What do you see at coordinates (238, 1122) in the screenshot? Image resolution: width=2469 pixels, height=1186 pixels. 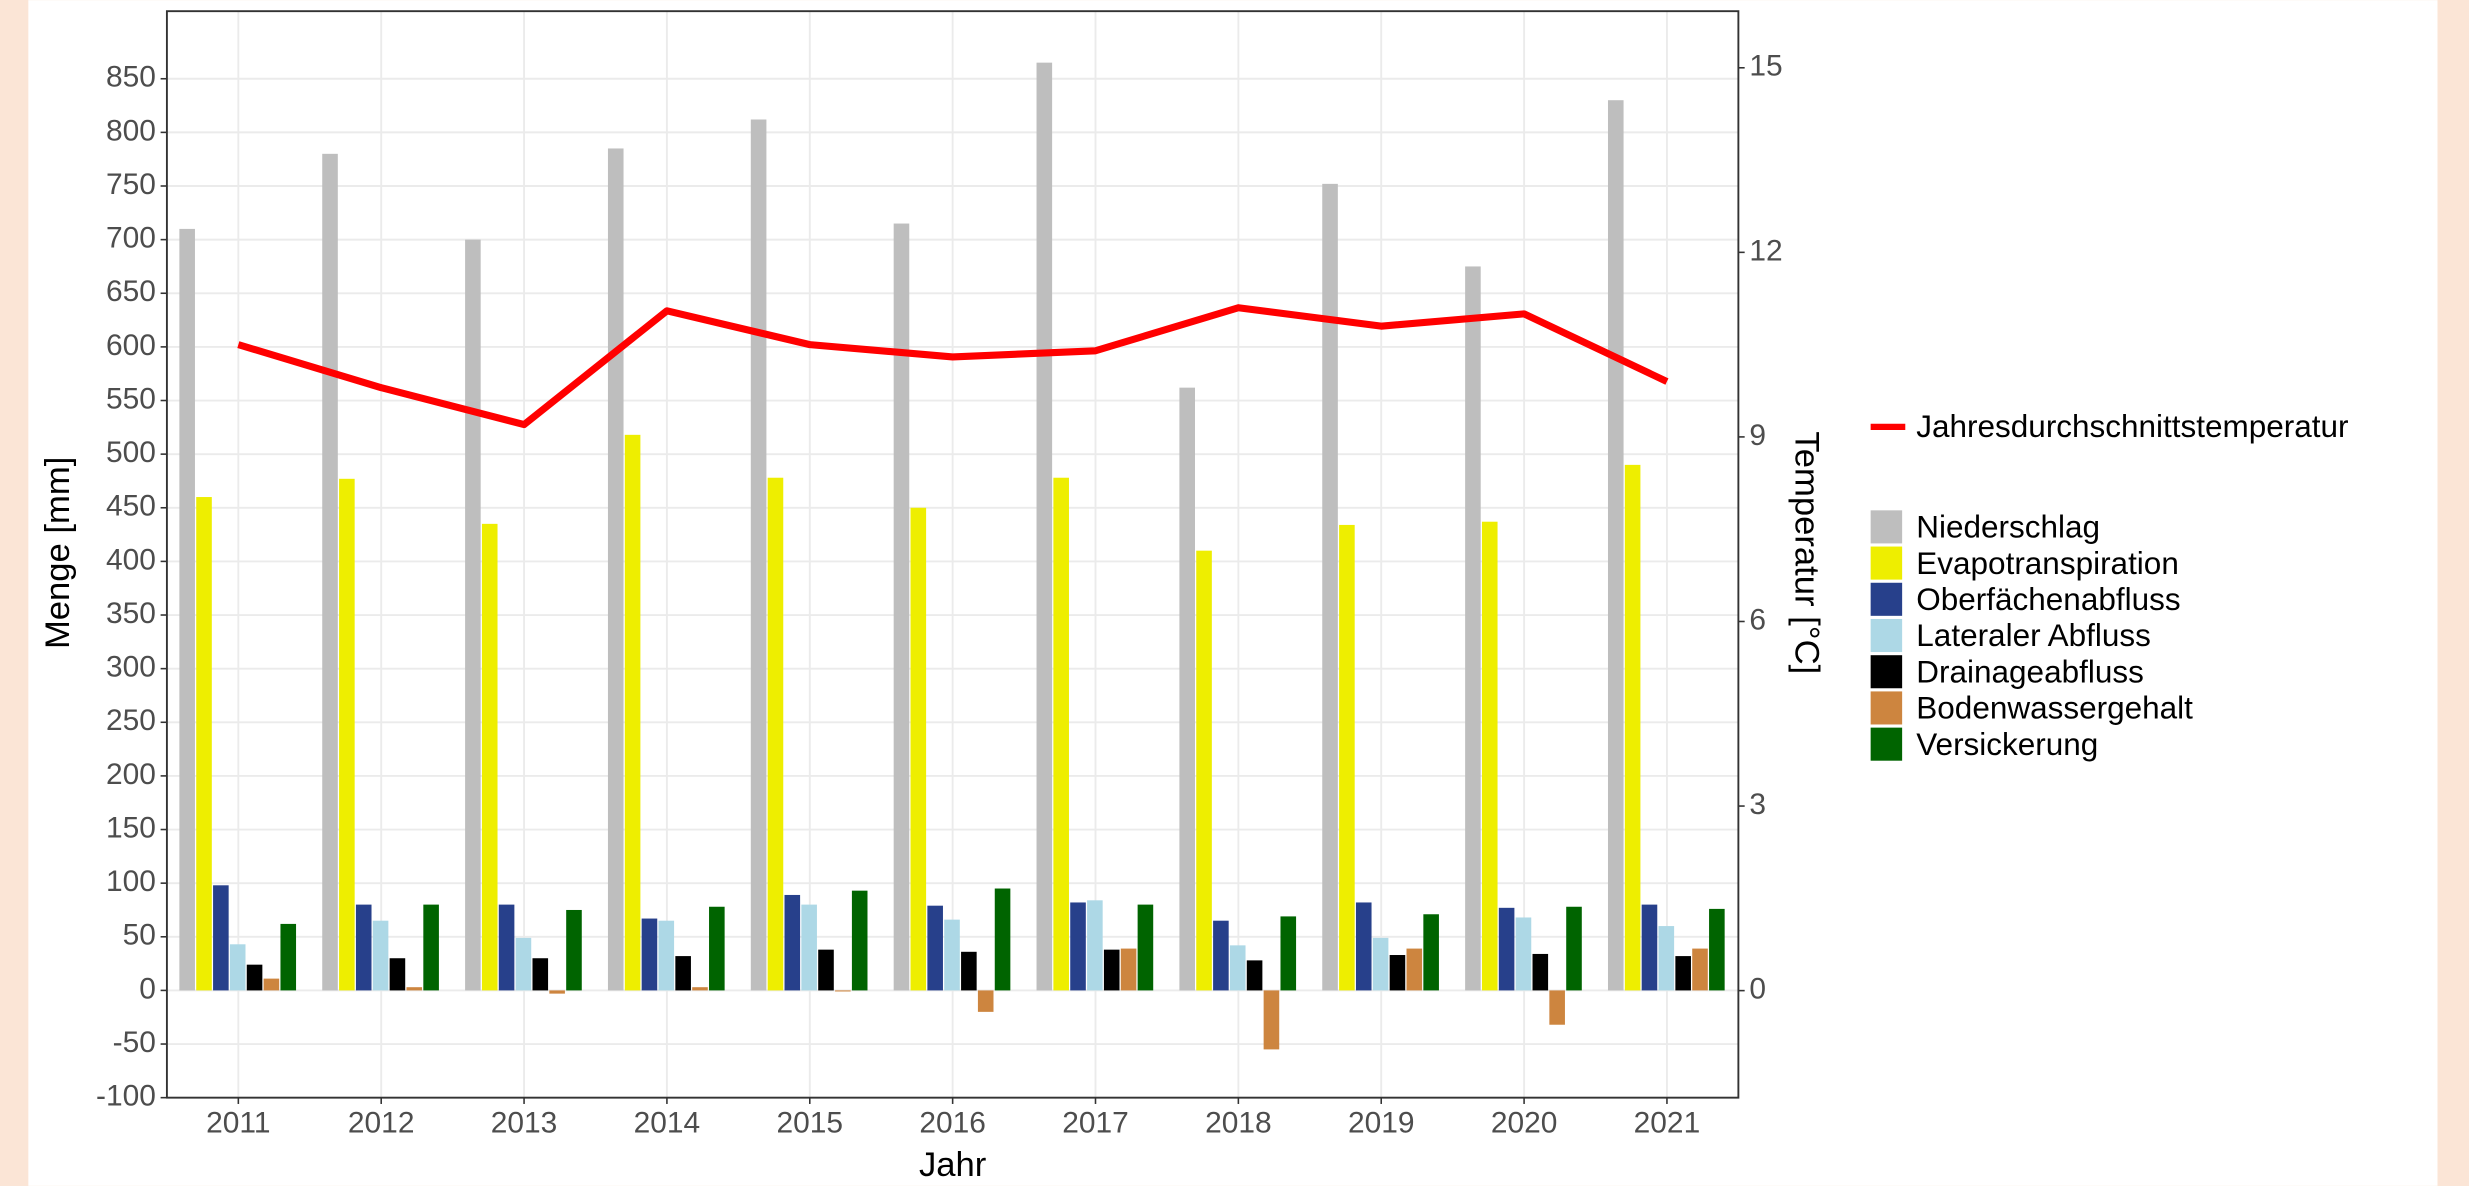 I see `x-tick-label: 2011` at bounding box center [238, 1122].